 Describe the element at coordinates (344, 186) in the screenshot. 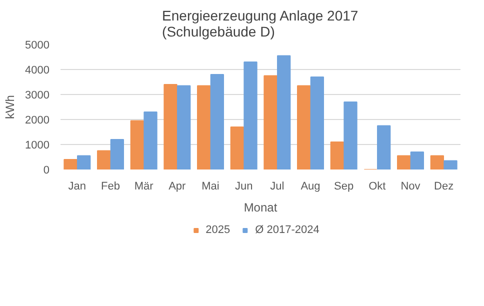

I see `x-tick-label: Sep` at that location.